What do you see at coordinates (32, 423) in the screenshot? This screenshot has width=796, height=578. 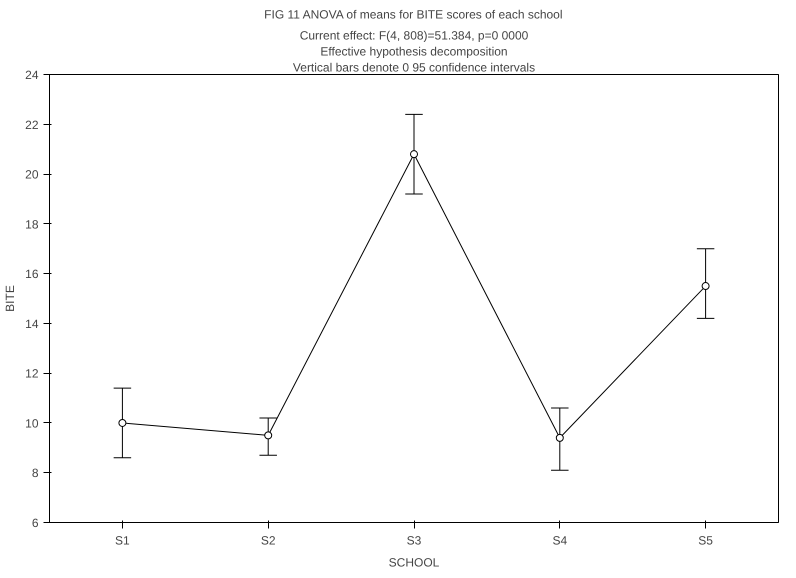 I see `y-tick-label: 10` at bounding box center [32, 423].